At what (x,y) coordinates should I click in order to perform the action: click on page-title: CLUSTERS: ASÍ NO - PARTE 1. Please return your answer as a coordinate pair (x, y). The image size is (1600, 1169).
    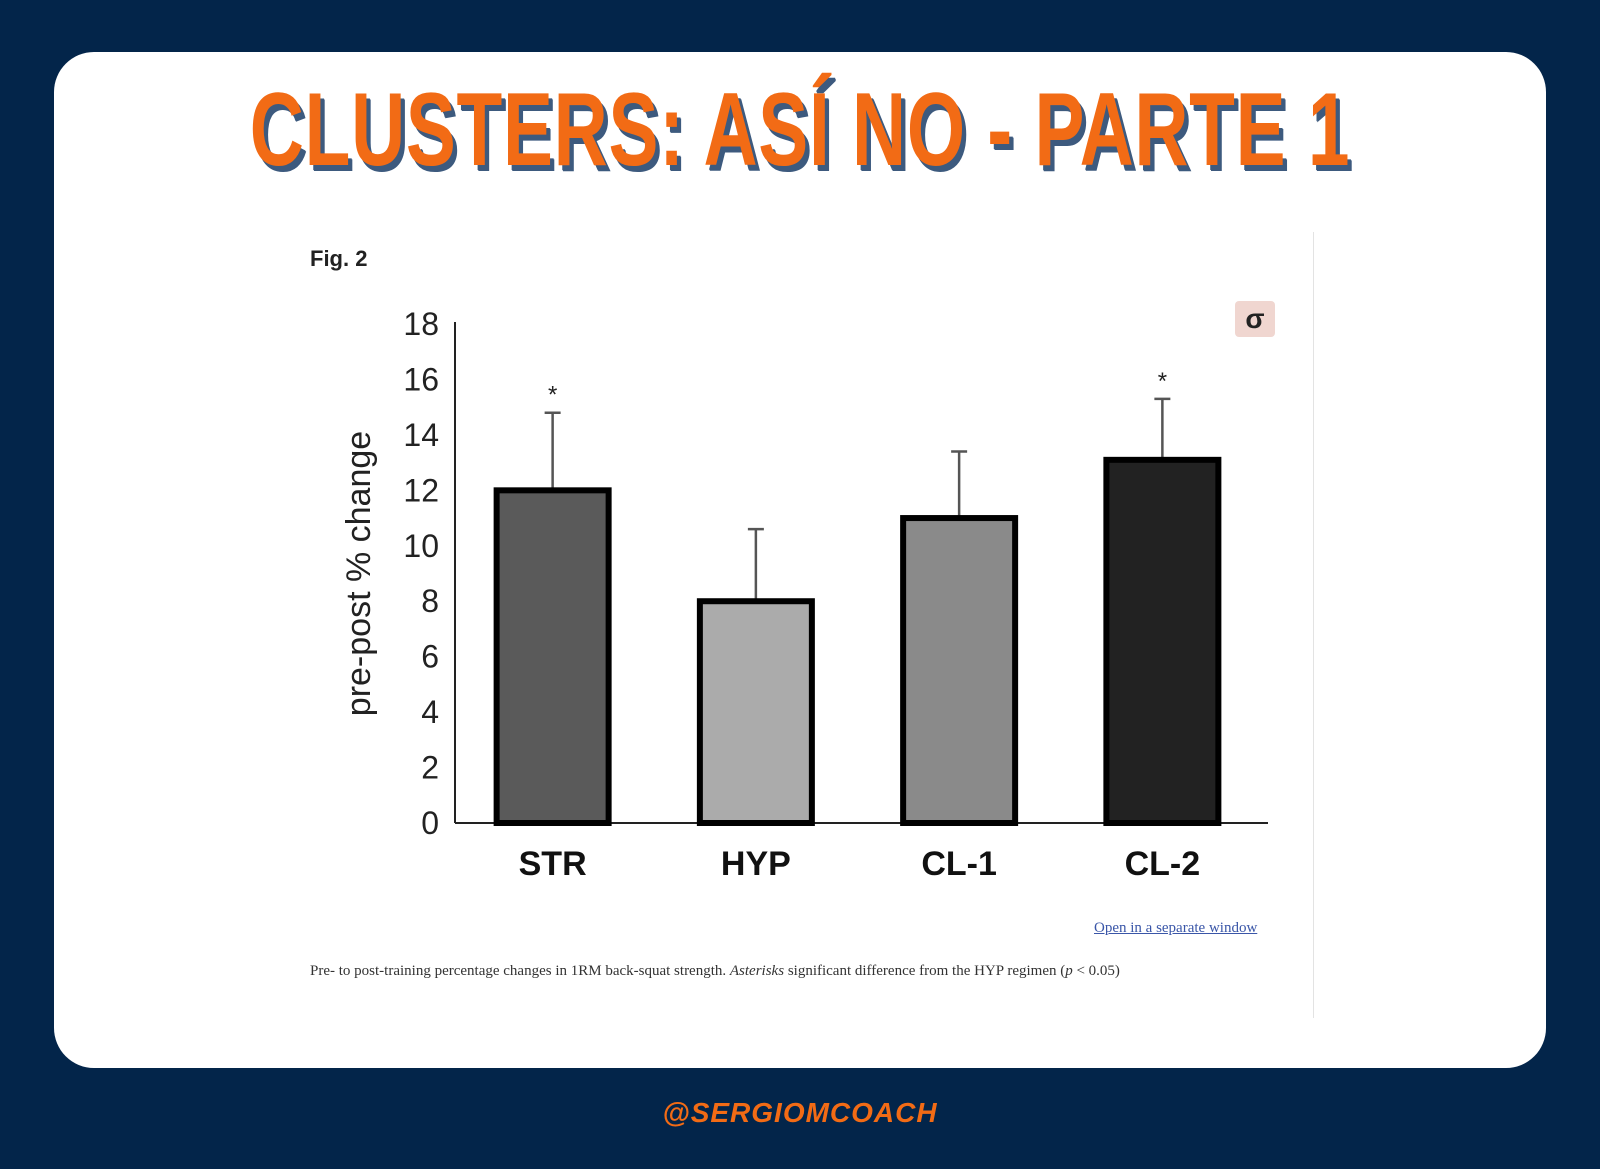
    Looking at the image, I should click on (800, 130).